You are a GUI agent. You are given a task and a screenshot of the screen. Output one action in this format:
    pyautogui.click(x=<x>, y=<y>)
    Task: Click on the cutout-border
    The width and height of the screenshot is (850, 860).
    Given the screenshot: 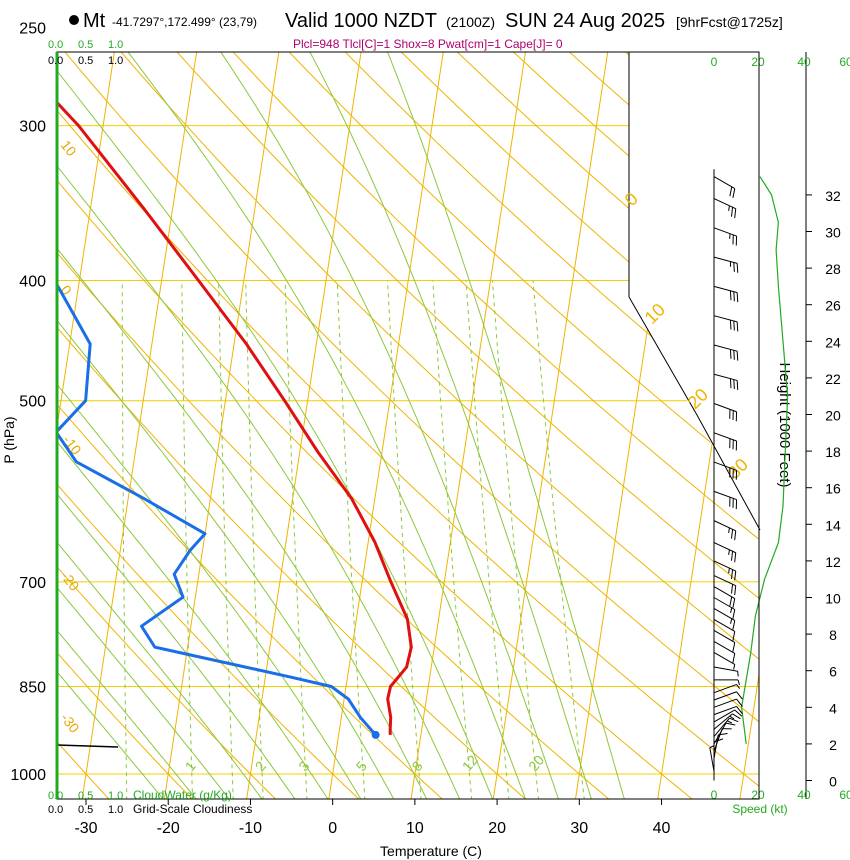 What is the action you would take?
    pyautogui.click(x=694, y=291)
    